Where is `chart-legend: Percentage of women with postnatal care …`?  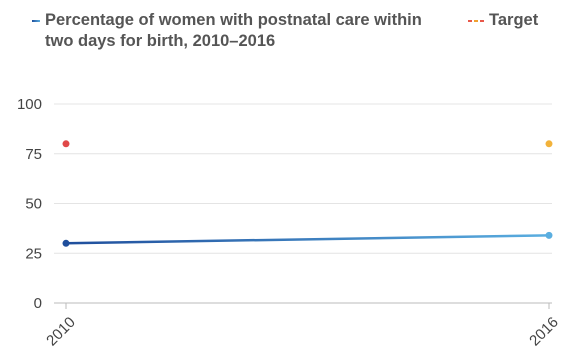 chart-legend: Percentage of women with postnatal care … is located at coordinates (295, 35).